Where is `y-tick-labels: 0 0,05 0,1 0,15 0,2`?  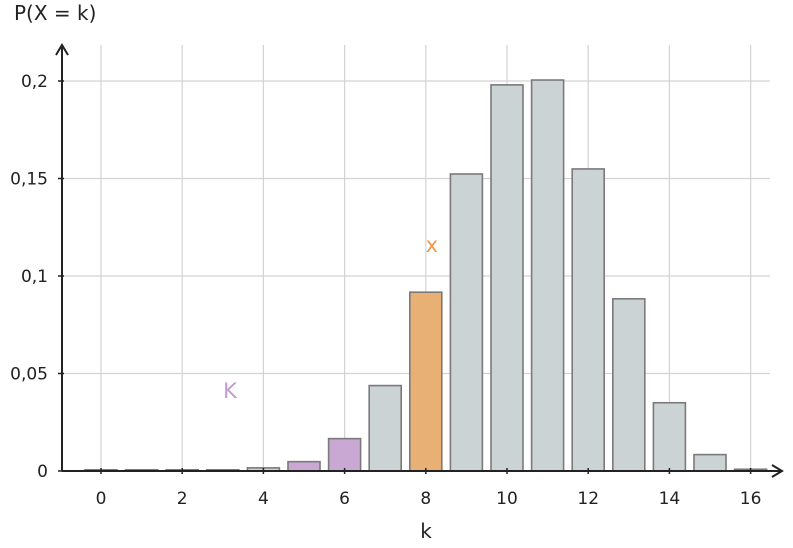 y-tick-labels: 0 0,05 0,1 0,15 0,2 is located at coordinates (37, 277).